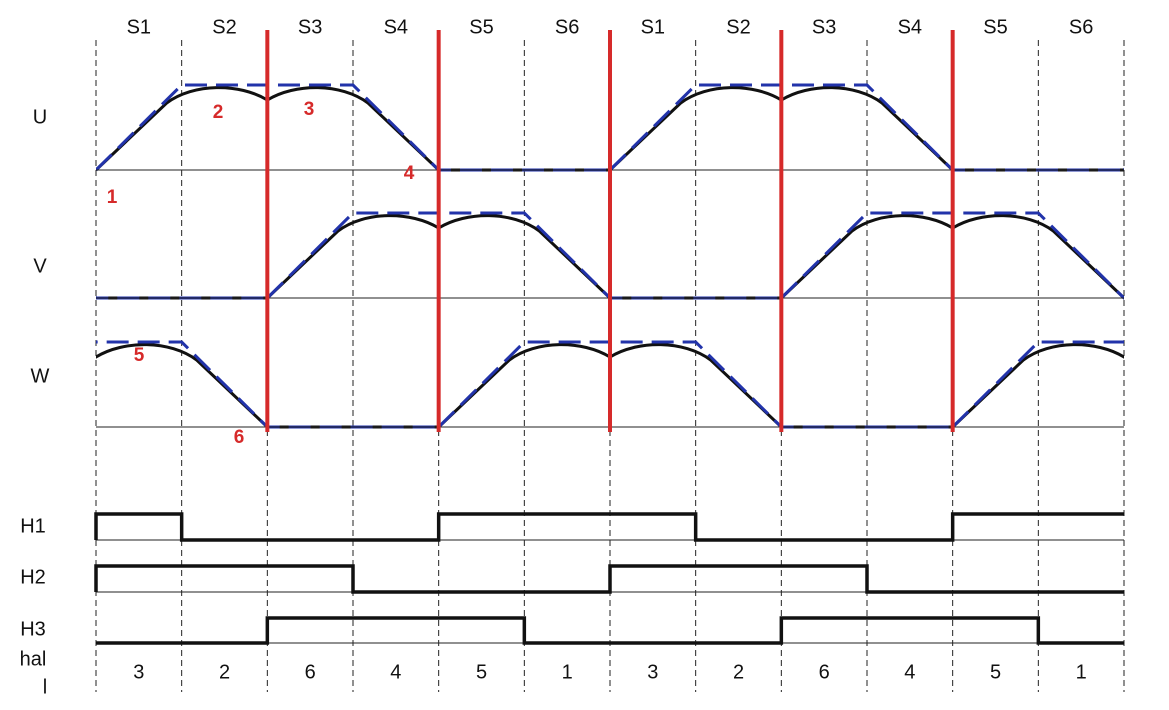  What do you see at coordinates (40, 117) in the screenshot?
I see `phase-label: U` at bounding box center [40, 117].